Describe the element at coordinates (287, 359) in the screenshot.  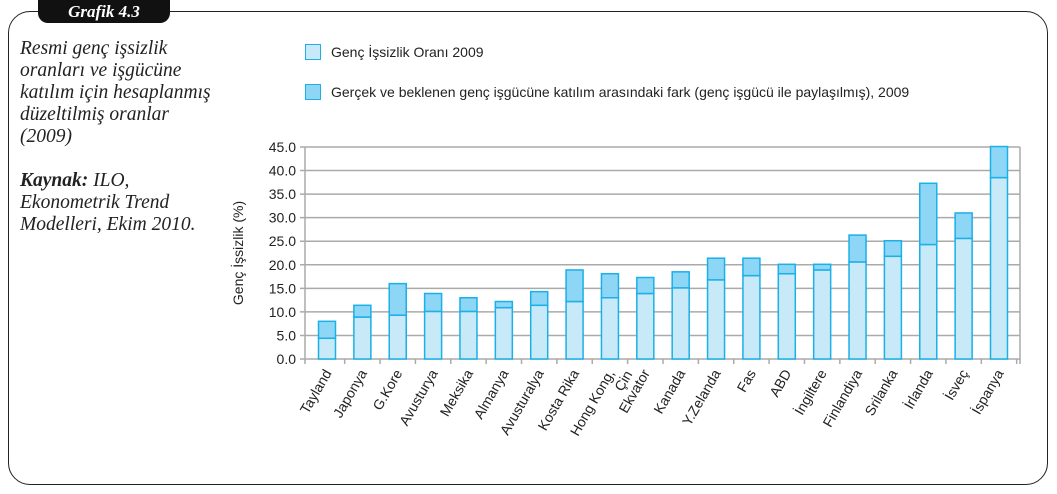
I see `y-tick-label: 0.0` at that location.